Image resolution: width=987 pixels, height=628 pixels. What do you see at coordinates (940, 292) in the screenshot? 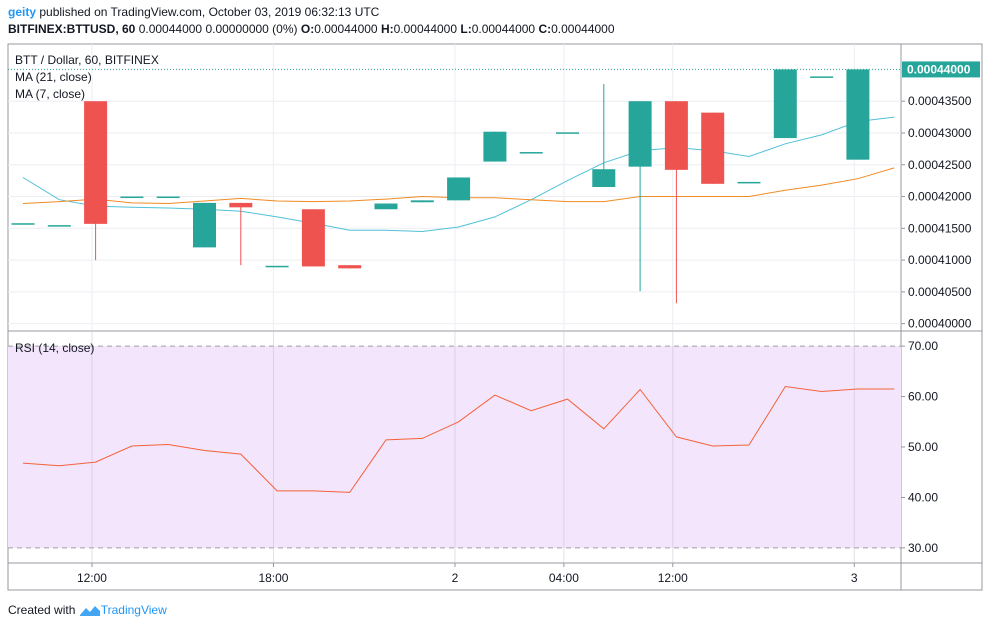
I see `y-tick-label: 0.00040500` at bounding box center [940, 292].